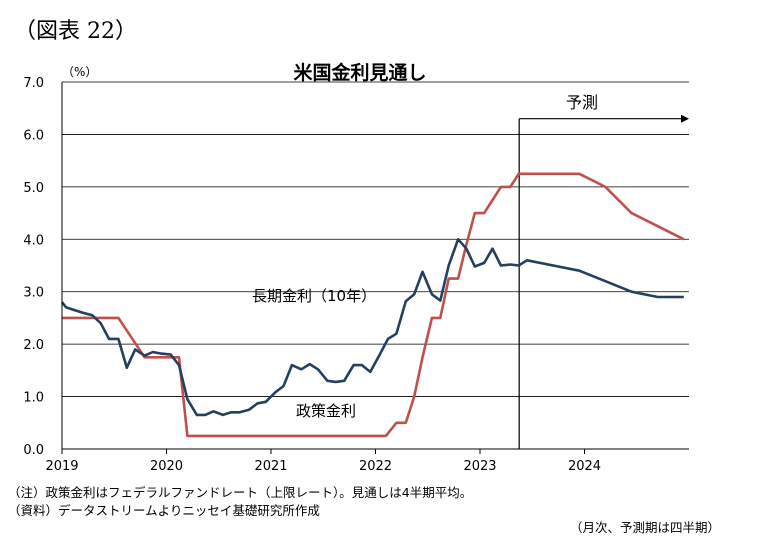 This screenshot has height=551, width=758. Describe the element at coordinates (33, 135) in the screenshot. I see `y-tick-label: 6.0` at that location.